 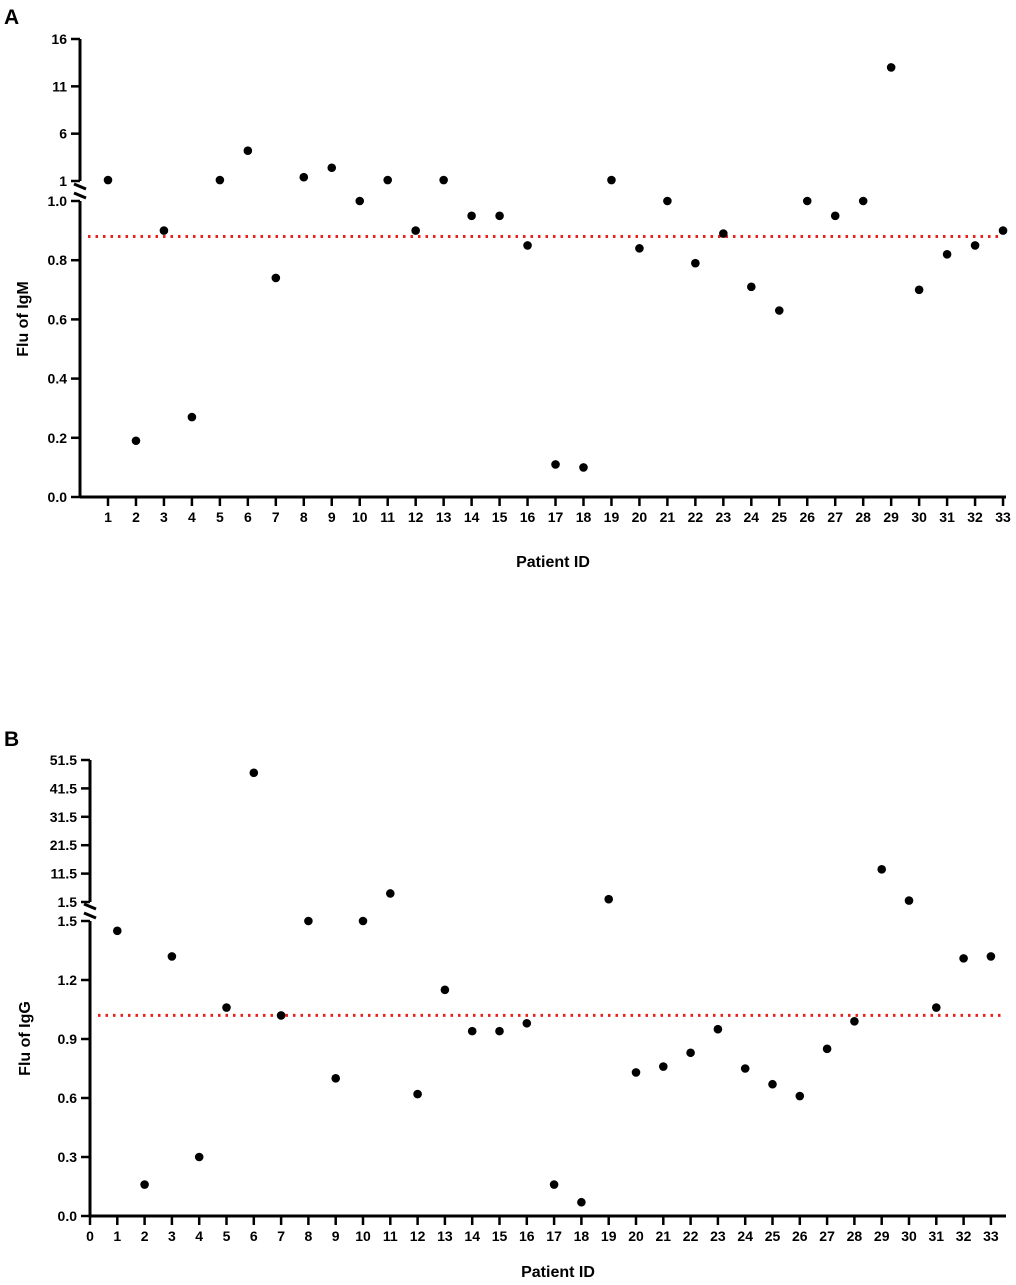 What do you see at coordinates (964, 1236) in the screenshot?
I see `x-tick-label: 32` at bounding box center [964, 1236].